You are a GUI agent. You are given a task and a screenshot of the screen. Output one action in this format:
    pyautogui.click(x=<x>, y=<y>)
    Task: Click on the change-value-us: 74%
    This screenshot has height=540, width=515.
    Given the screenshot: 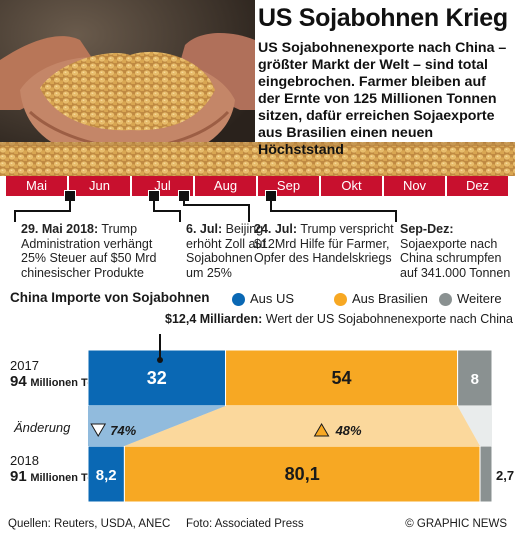 What is the action you would take?
    pyautogui.click(x=123, y=430)
    